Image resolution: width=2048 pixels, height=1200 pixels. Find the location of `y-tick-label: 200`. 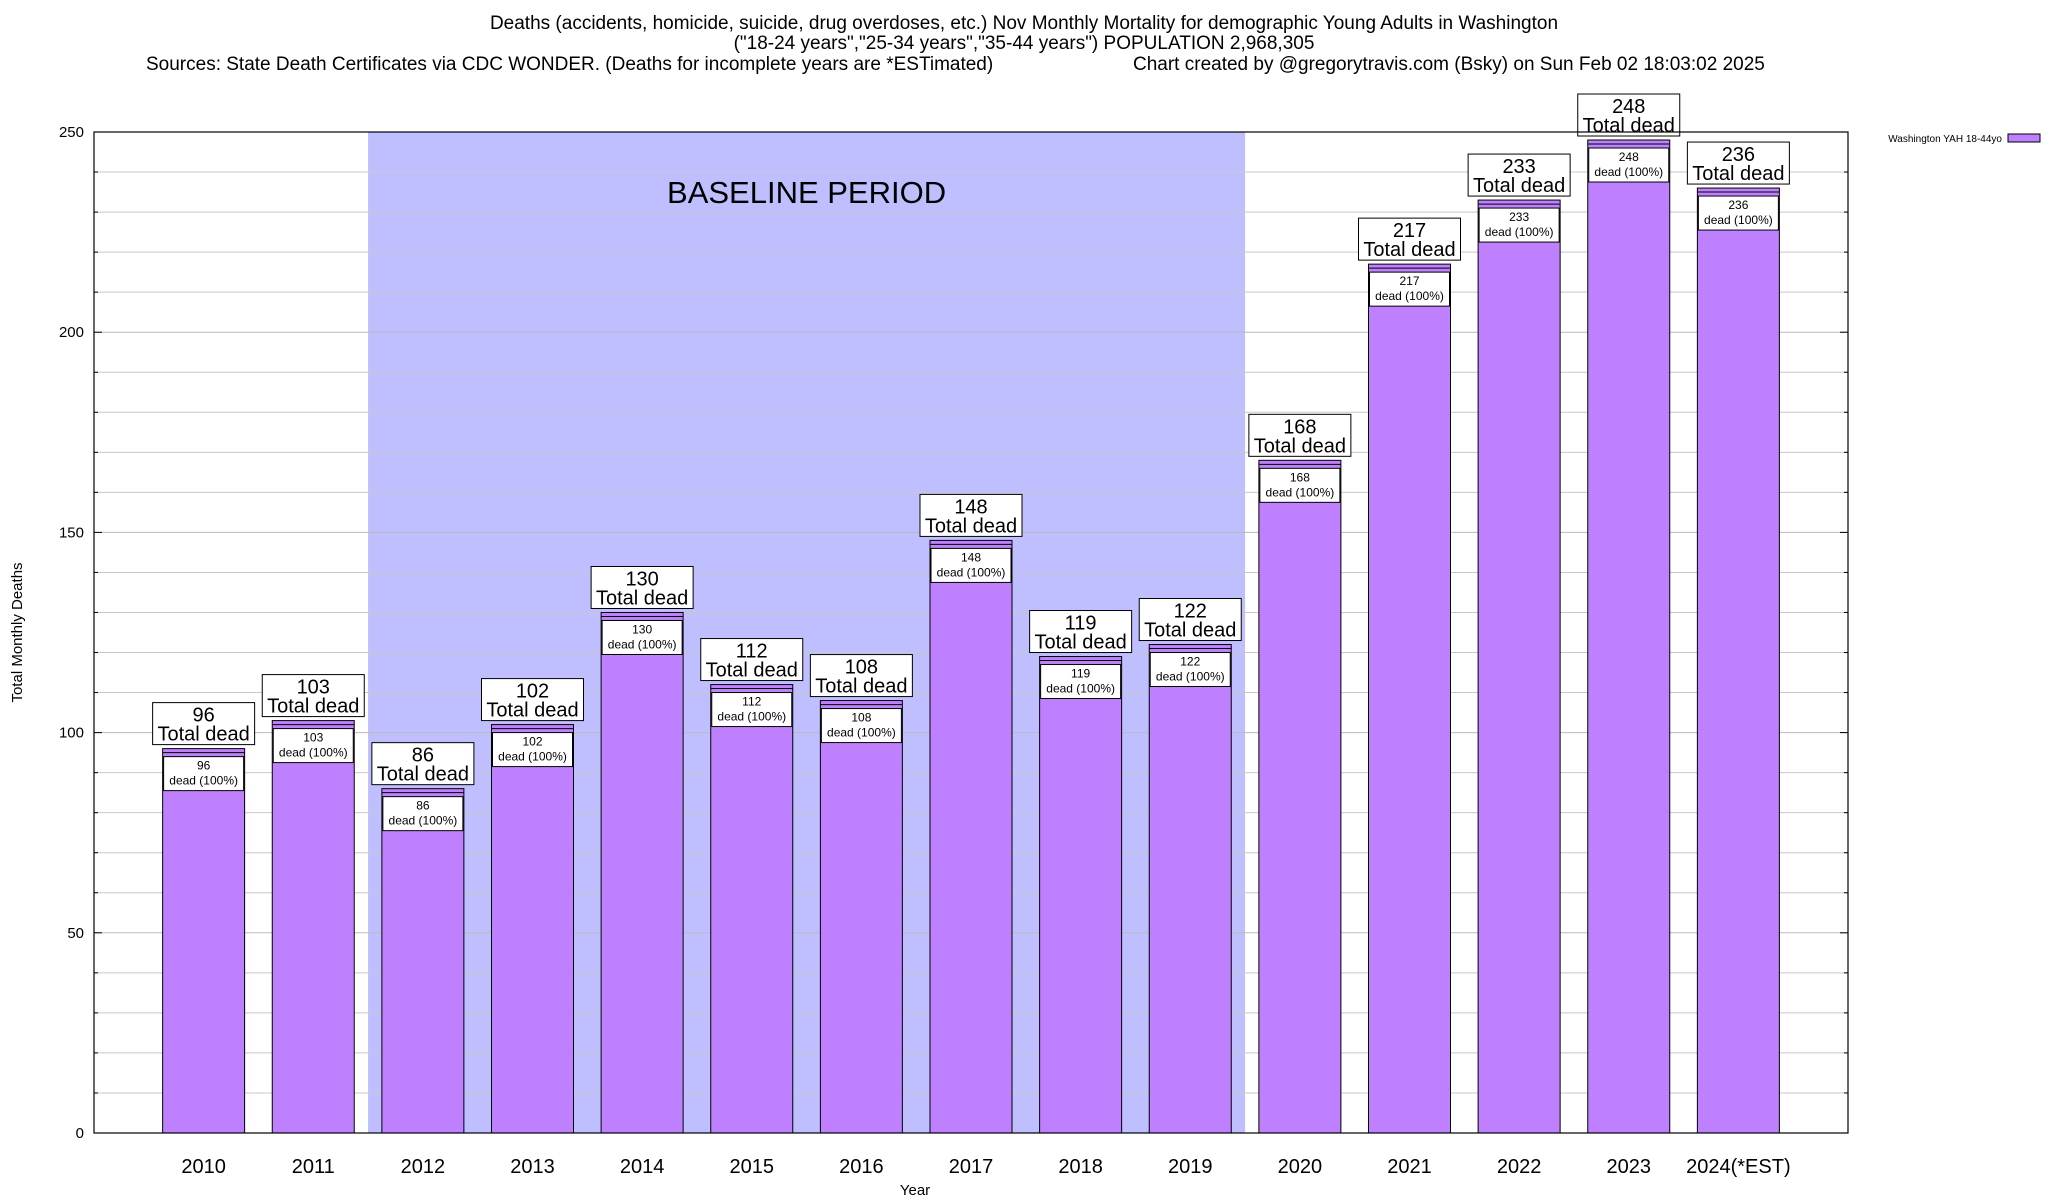

y-tick-label: 200 is located at coordinates (71, 332).